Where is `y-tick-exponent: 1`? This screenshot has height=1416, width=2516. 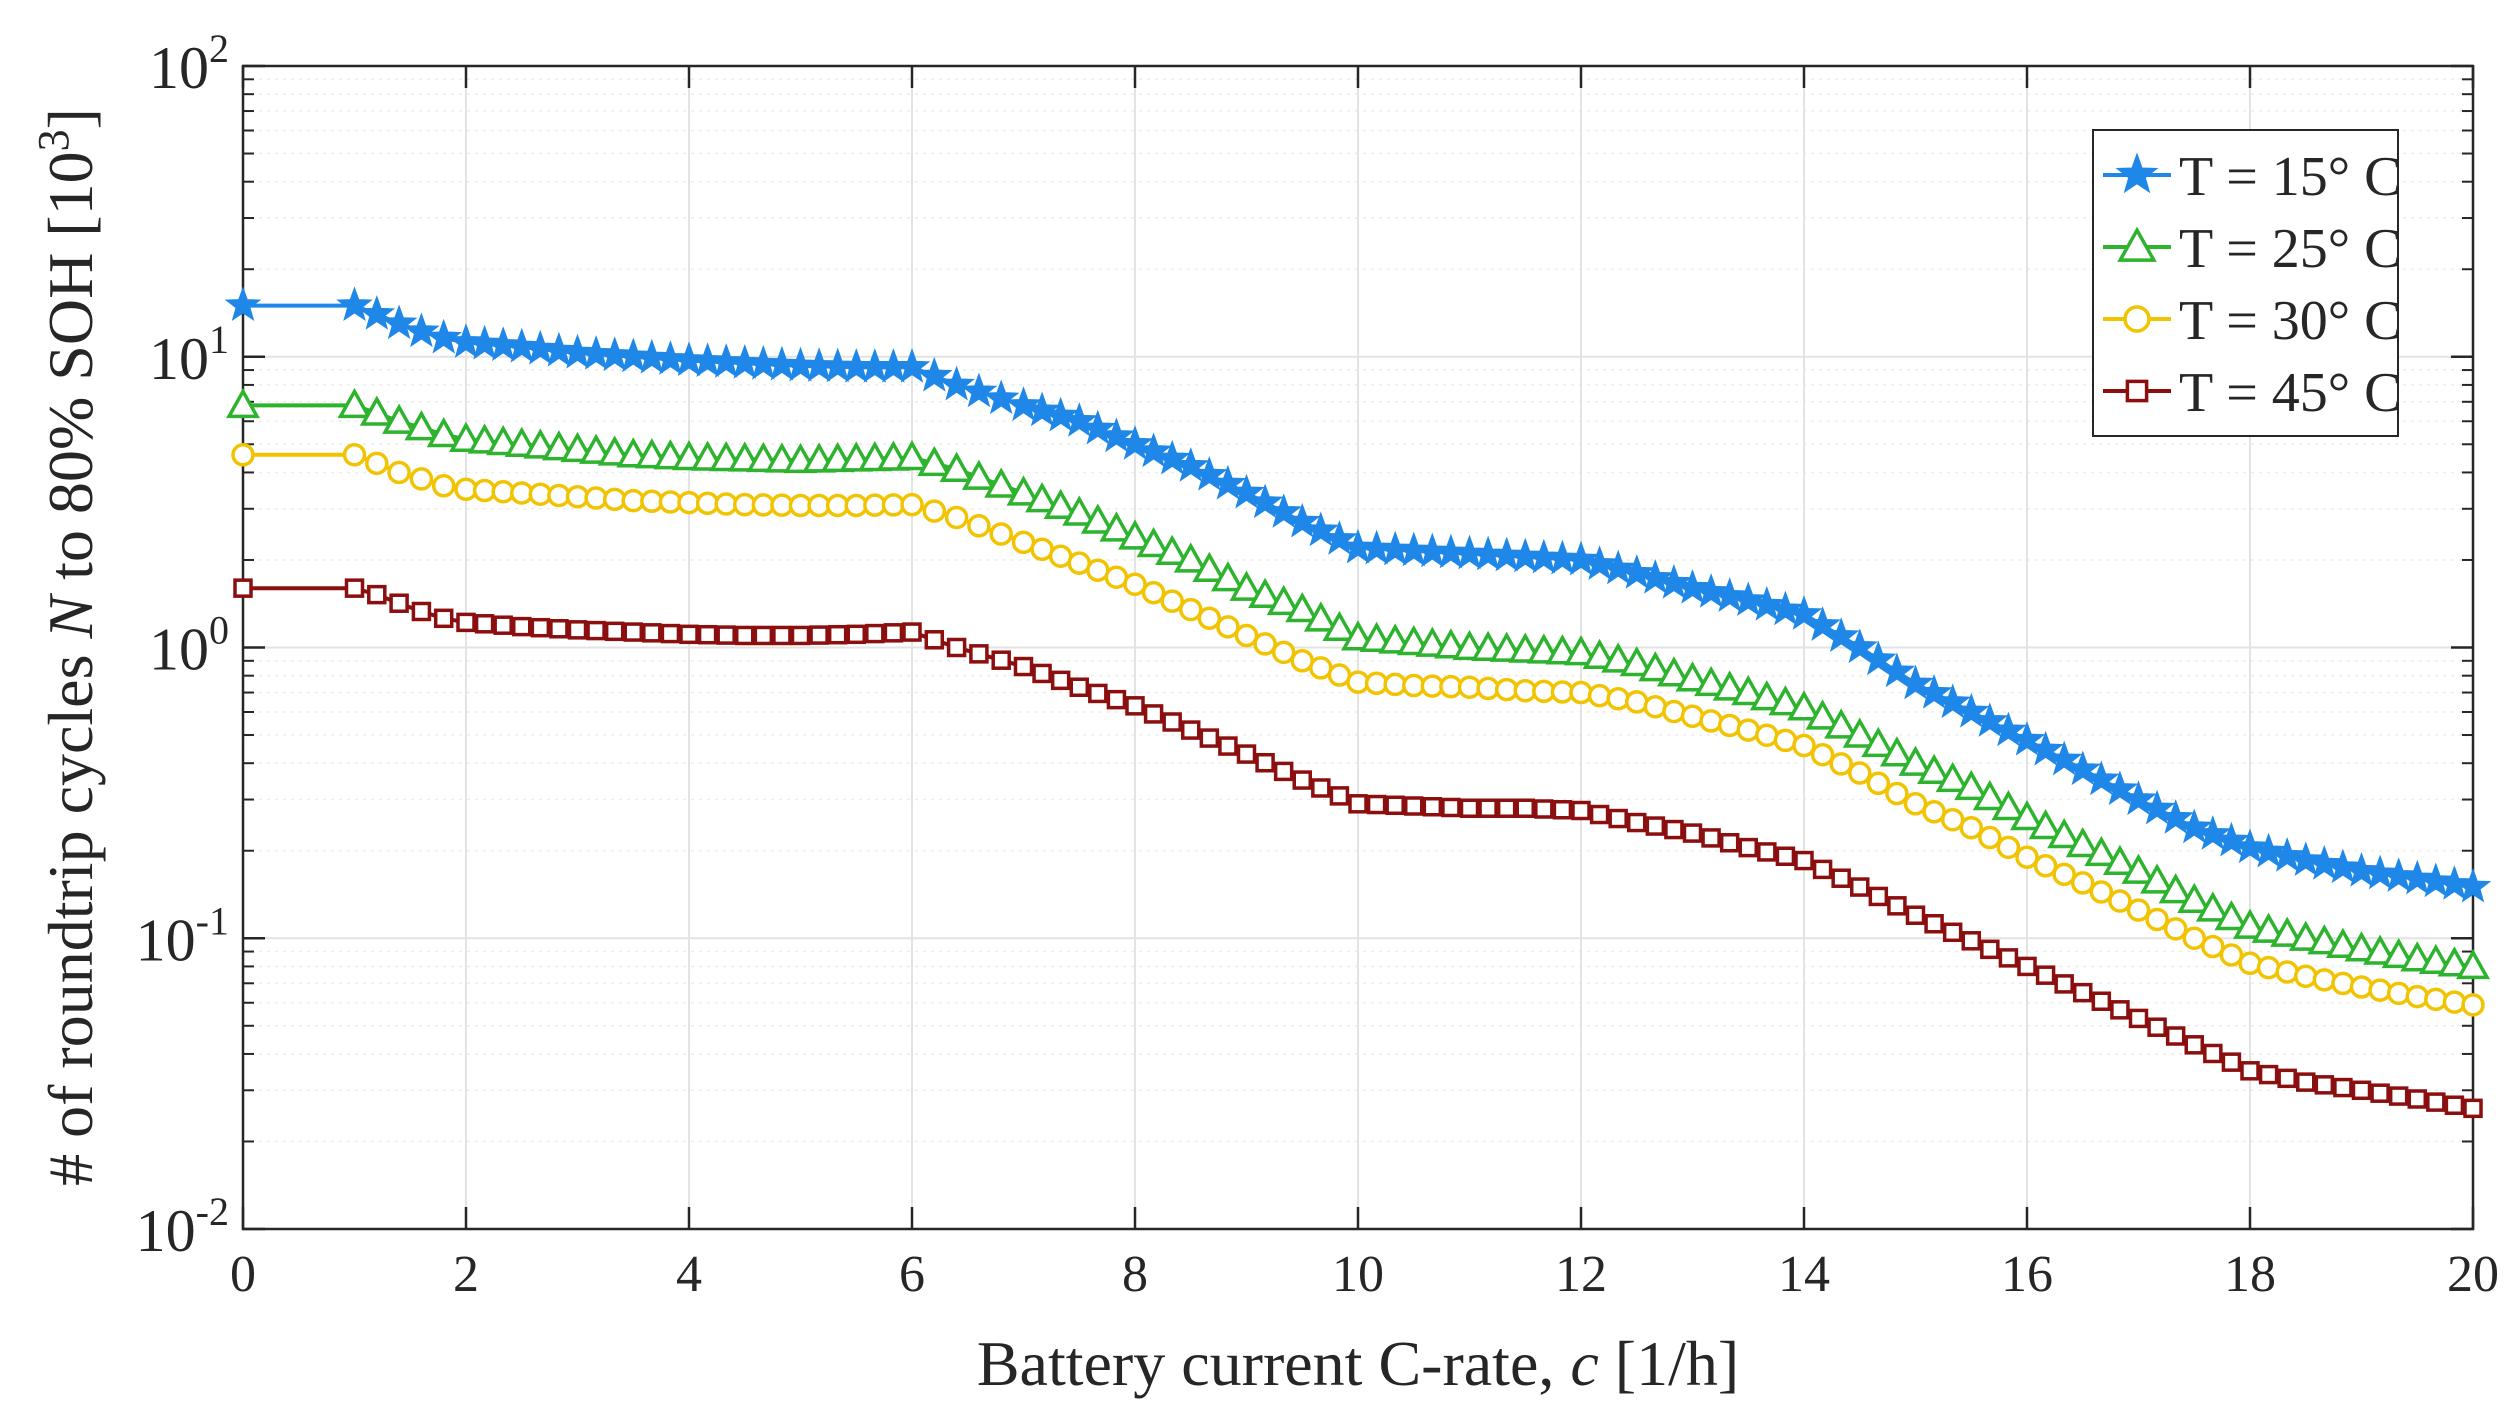
y-tick-exponent: 1 is located at coordinates (219, 339).